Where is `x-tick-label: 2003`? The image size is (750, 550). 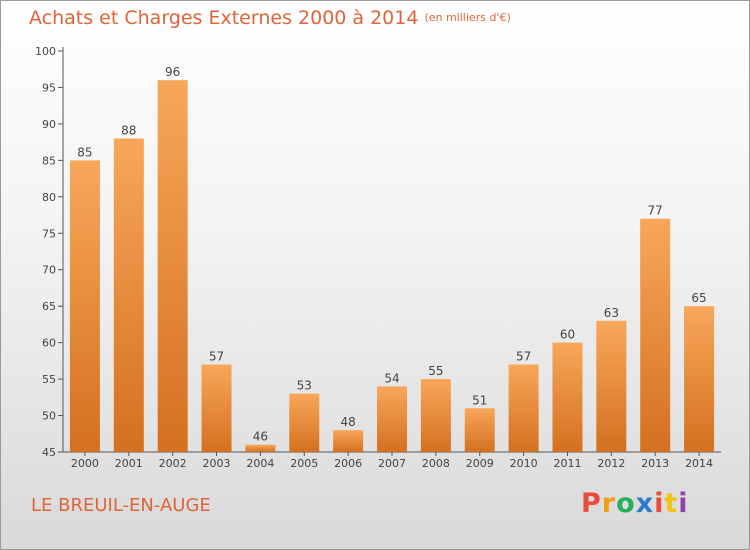 x-tick-label: 2003 is located at coordinates (217, 463).